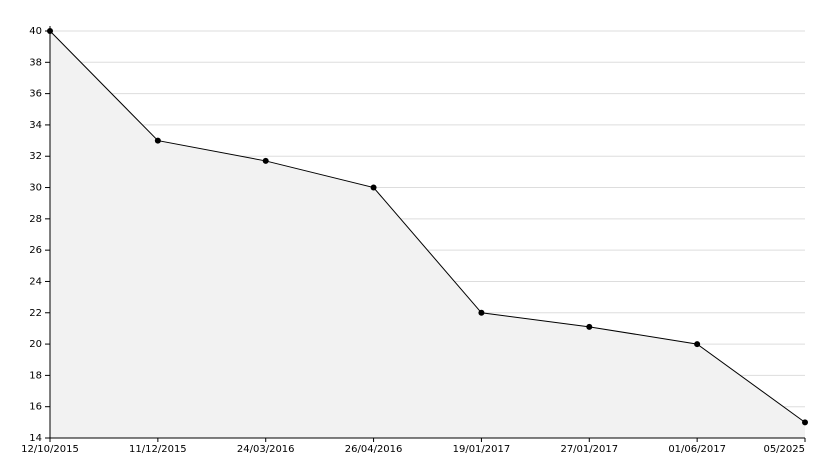 The image size is (834, 468). Describe the element at coordinates (784, 449) in the screenshot. I see `x-tick-label: 05/2025` at that location.